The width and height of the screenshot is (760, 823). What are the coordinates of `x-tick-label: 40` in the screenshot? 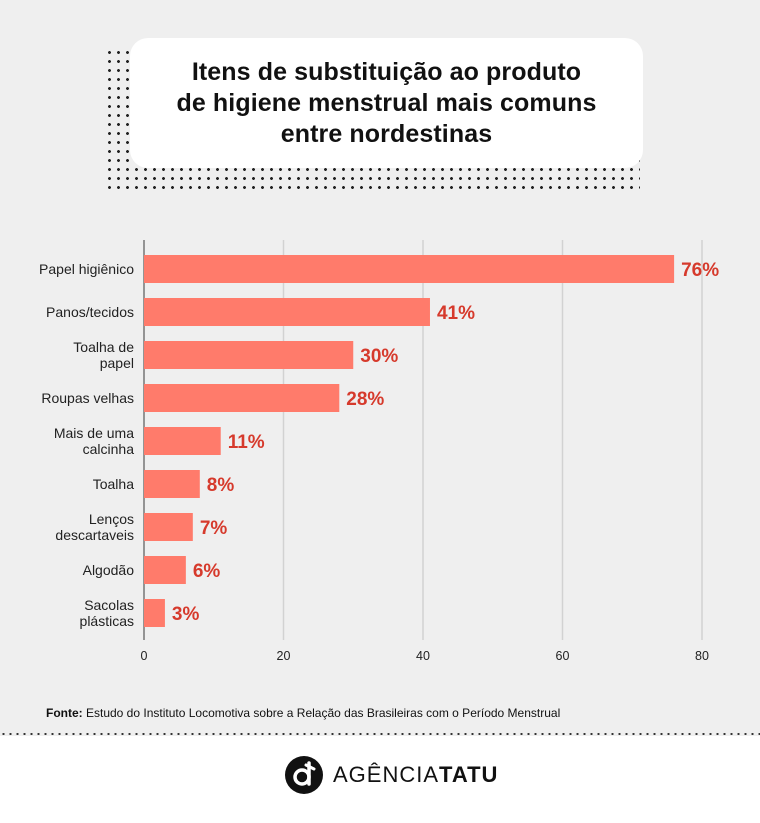 It's located at (423, 656).